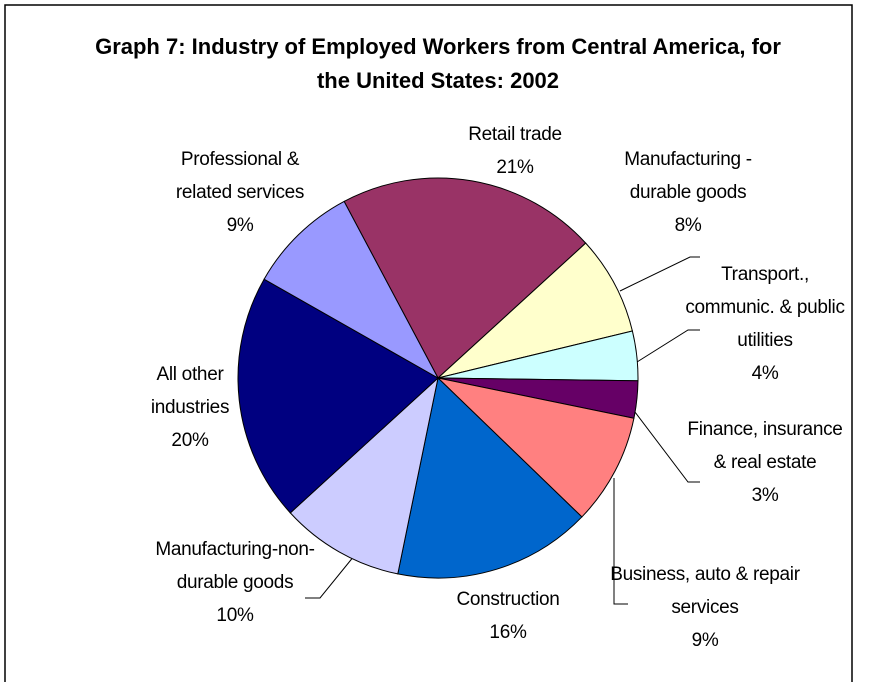  What do you see at coordinates (688, 225) in the screenshot?
I see `value-label: 8%` at bounding box center [688, 225].